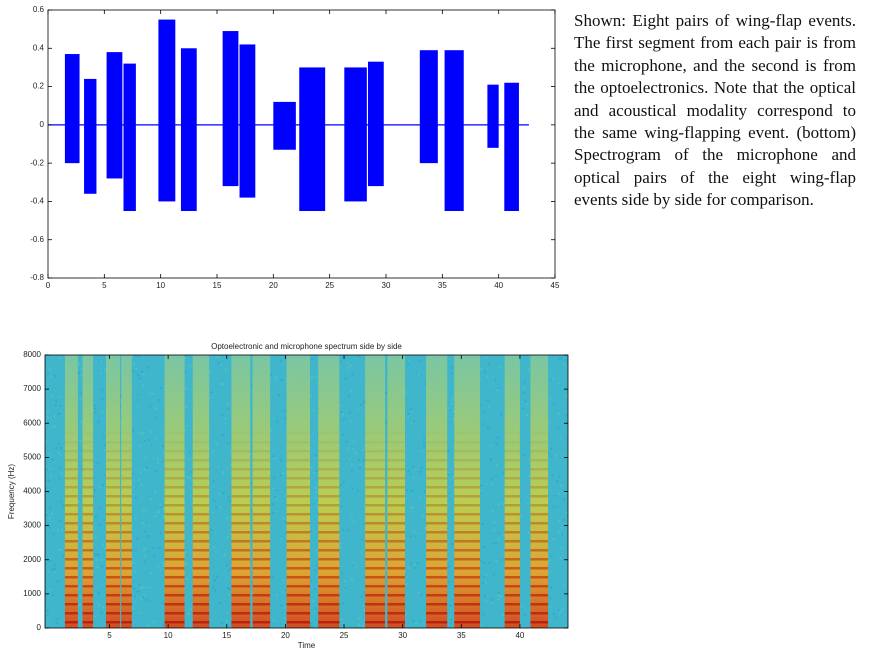 The width and height of the screenshot is (869, 655). I want to click on y-tick-label: 3000, so click(32, 525).